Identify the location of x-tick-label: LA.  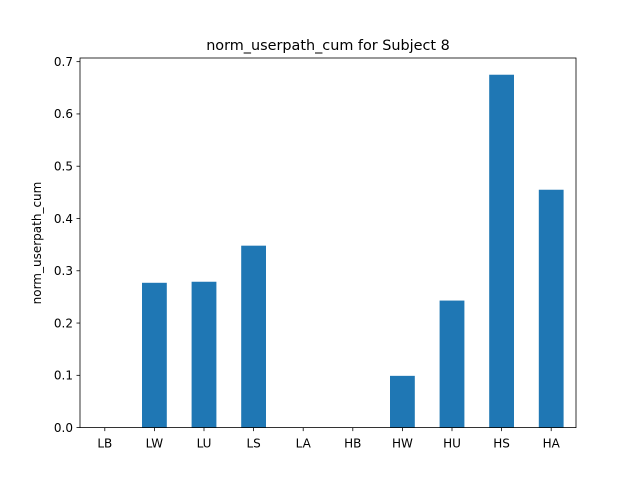
(304, 444).